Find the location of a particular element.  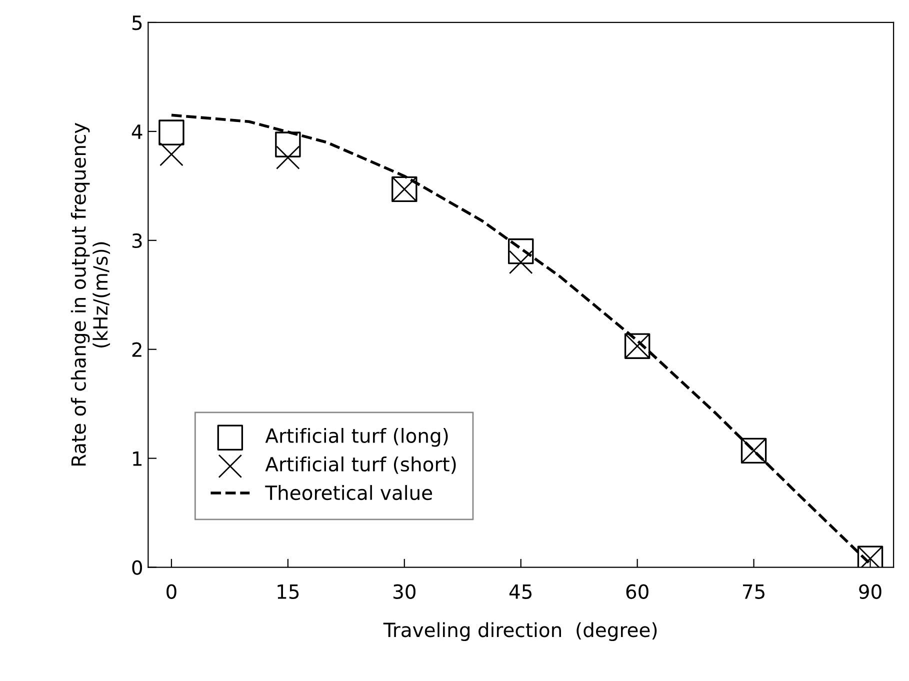

legend-label: Artificial turf (short) is located at coordinates (360, 465).